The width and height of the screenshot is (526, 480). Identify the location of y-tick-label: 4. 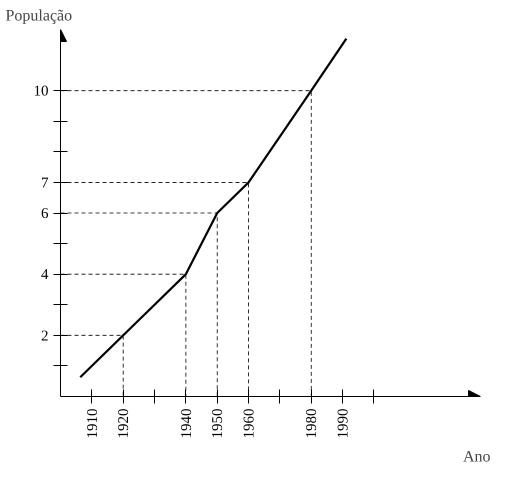
(45, 275).